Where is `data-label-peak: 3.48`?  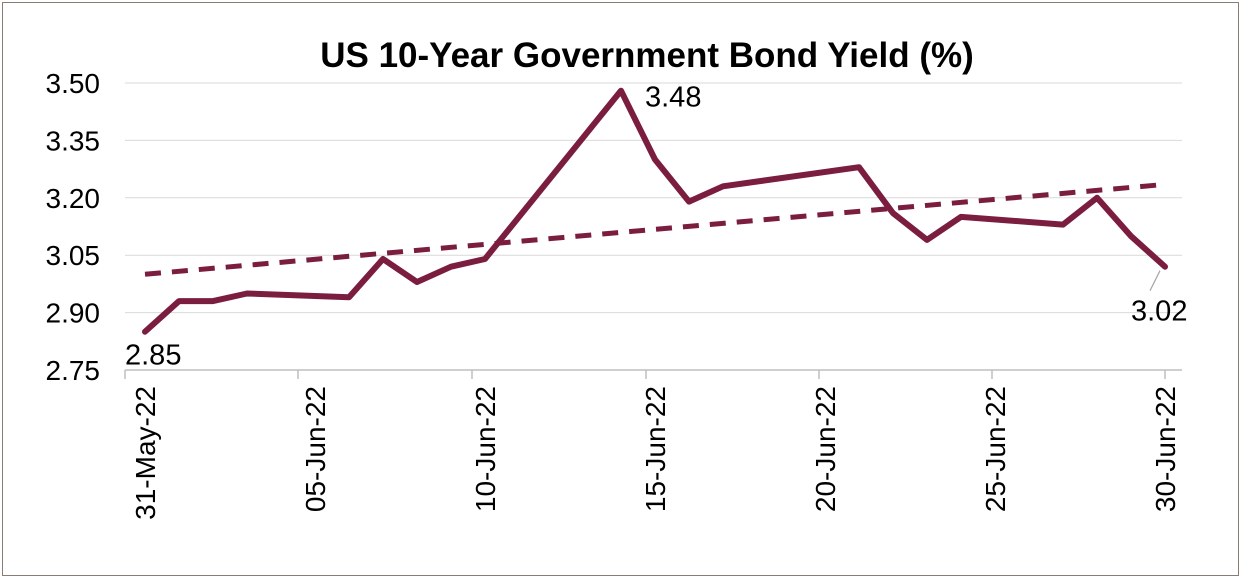 data-label-peak: 3.48 is located at coordinates (673, 98).